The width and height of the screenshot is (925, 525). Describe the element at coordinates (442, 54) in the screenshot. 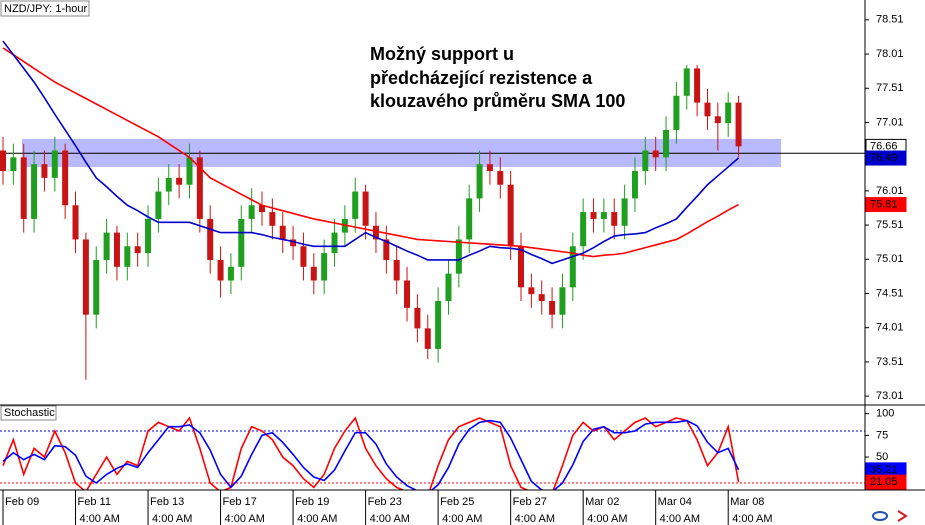

I see `annotation: Možný support u` at that location.